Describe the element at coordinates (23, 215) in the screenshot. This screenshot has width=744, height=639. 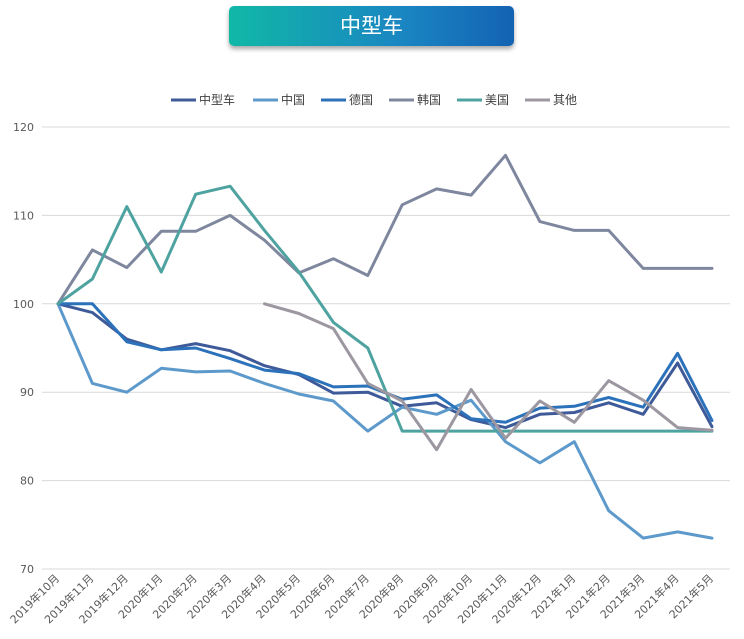
I see `y-tick-label: 110` at that location.